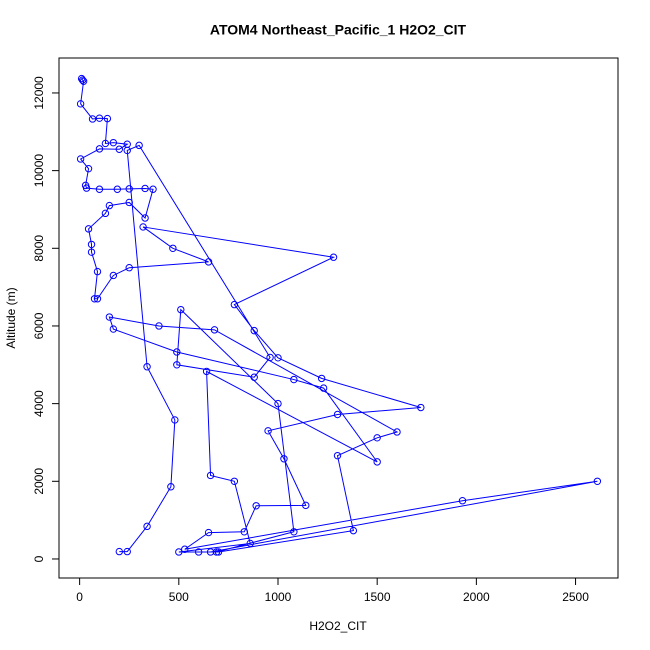 Image resolution: width=650 pixels, height=650 pixels. I want to click on x-axis-label: H2O2_CIT, so click(338, 626).